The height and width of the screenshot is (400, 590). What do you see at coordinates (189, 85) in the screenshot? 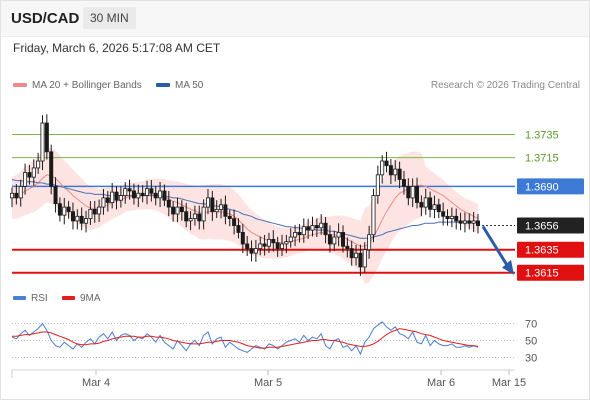
I see `ma50-legend-label: MA 50` at bounding box center [189, 85].